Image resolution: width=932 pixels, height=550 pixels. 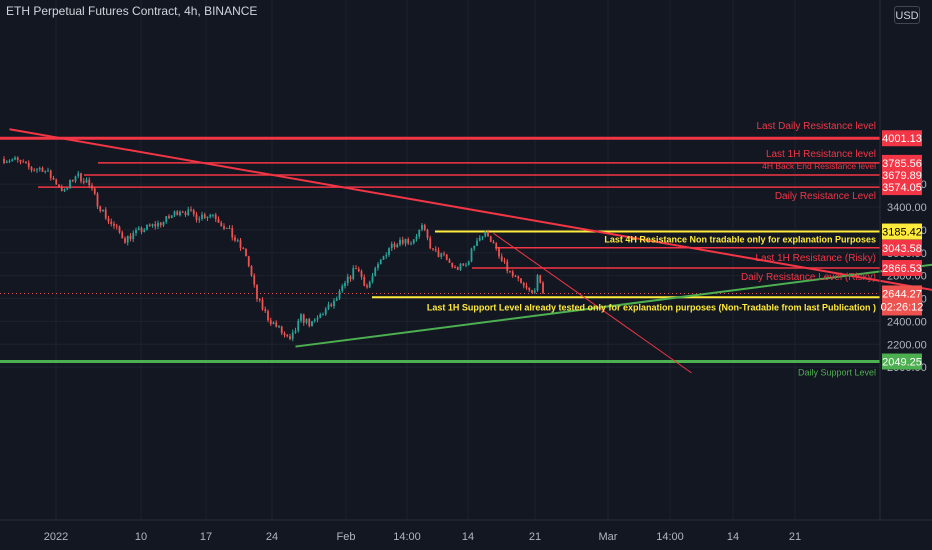 What do you see at coordinates (407, 537) in the screenshot?
I see `x-tick-label: 14:00` at bounding box center [407, 537].